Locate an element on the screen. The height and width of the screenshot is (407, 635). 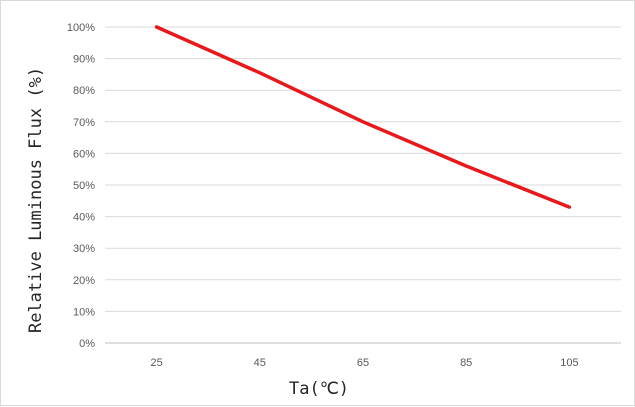
x-tick-label: 45 is located at coordinates (260, 363).